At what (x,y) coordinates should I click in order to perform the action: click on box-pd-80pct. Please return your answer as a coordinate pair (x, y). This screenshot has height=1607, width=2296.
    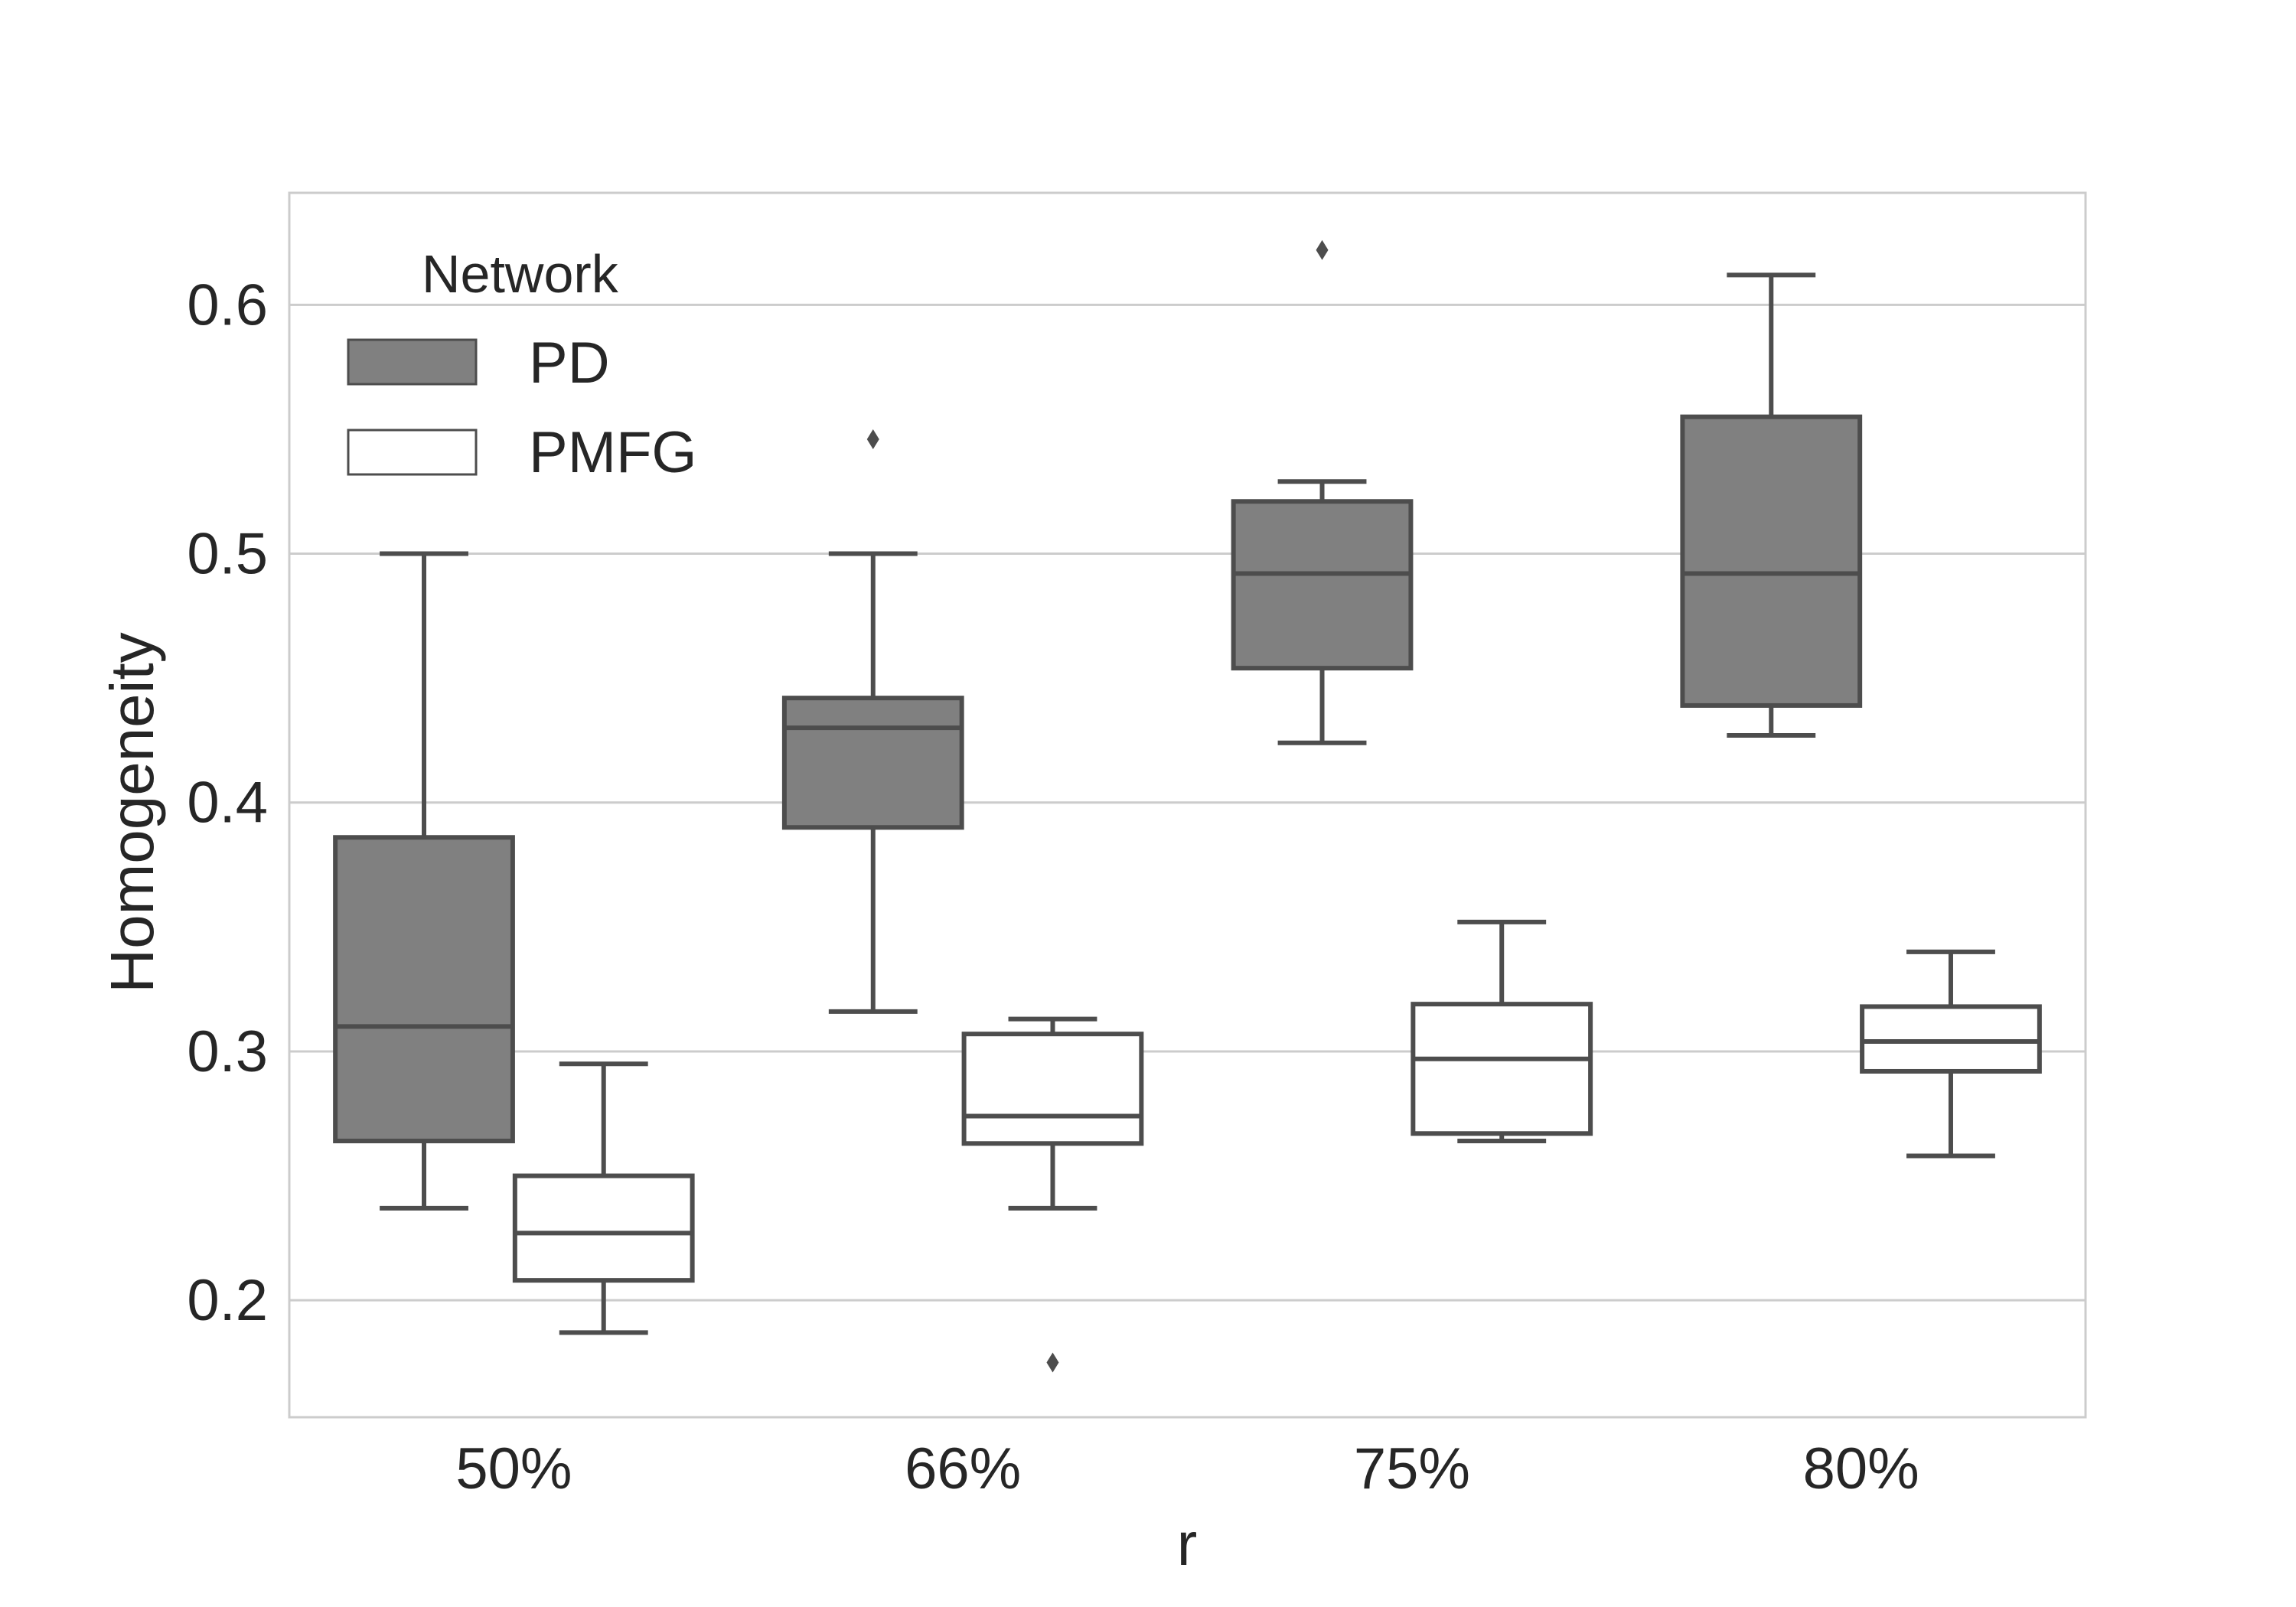
    Looking at the image, I should click on (1771, 505).